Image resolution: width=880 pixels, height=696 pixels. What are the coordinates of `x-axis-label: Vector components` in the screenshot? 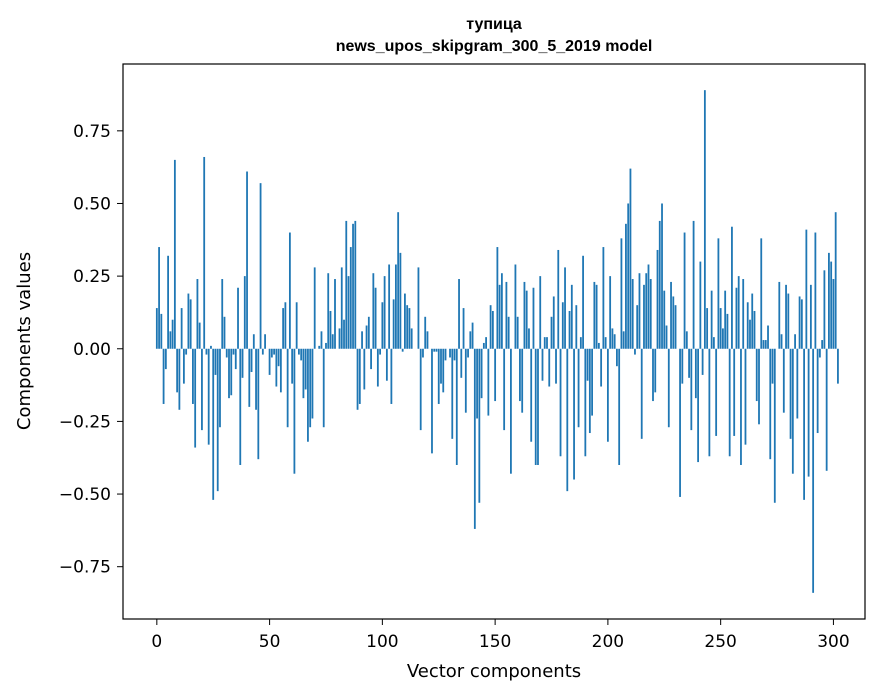 It's located at (494, 671).